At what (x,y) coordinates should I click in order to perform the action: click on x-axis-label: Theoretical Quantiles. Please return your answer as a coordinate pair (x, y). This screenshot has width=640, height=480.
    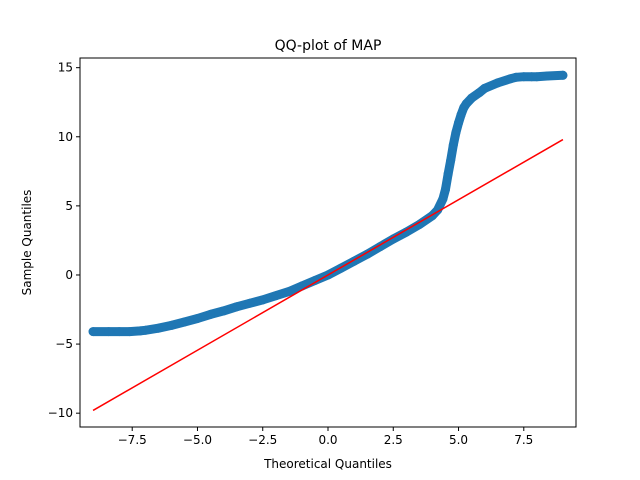
    Looking at the image, I should click on (327, 464).